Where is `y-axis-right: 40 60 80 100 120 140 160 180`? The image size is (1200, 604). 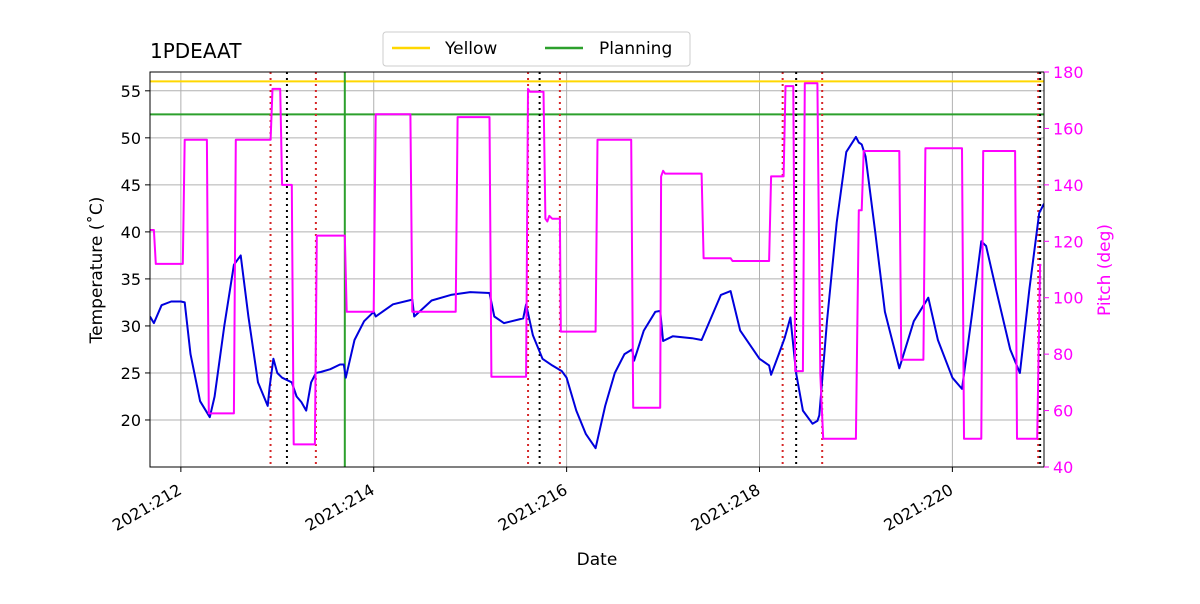 y-axis-right: 40 60 80 100 120 140 160 180 is located at coordinates (1064, 270).